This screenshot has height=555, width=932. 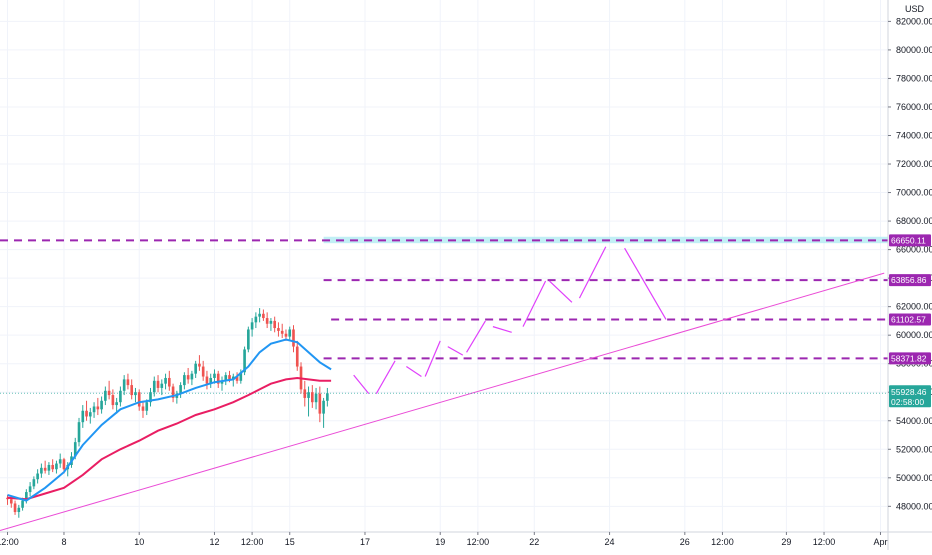 What do you see at coordinates (910, 396) in the screenshot?
I see `last-price-badge` at bounding box center [910, 396].